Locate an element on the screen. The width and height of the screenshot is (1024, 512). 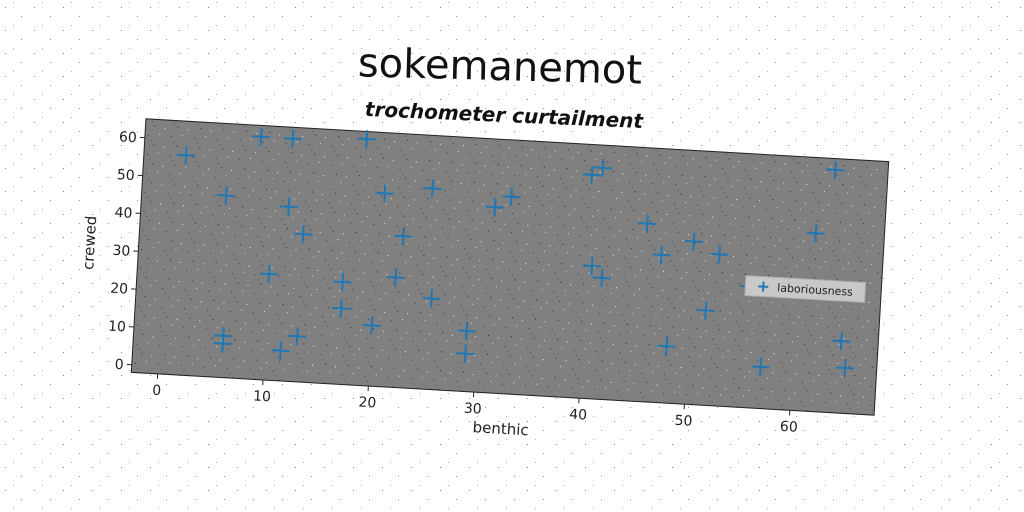
y-tick-label: 20 is located at coordinates (119, 289).